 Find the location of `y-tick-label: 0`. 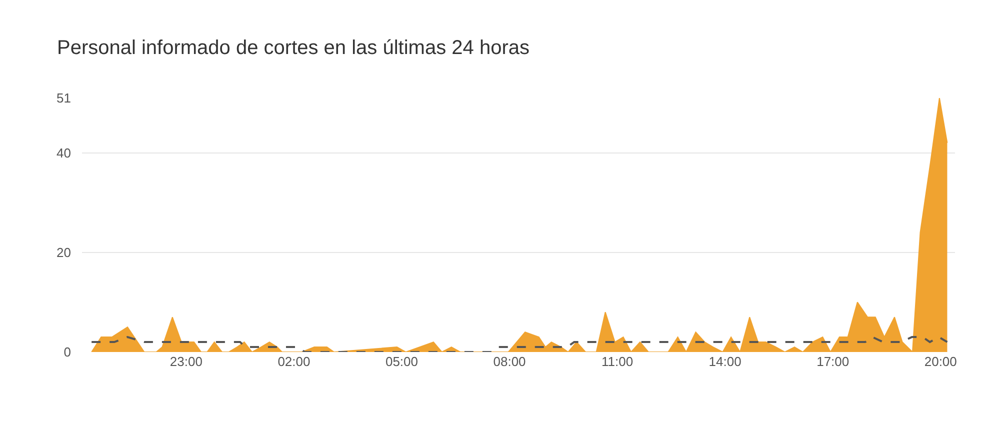

y-tick-label: 0 is located at coordinates (67, 352).